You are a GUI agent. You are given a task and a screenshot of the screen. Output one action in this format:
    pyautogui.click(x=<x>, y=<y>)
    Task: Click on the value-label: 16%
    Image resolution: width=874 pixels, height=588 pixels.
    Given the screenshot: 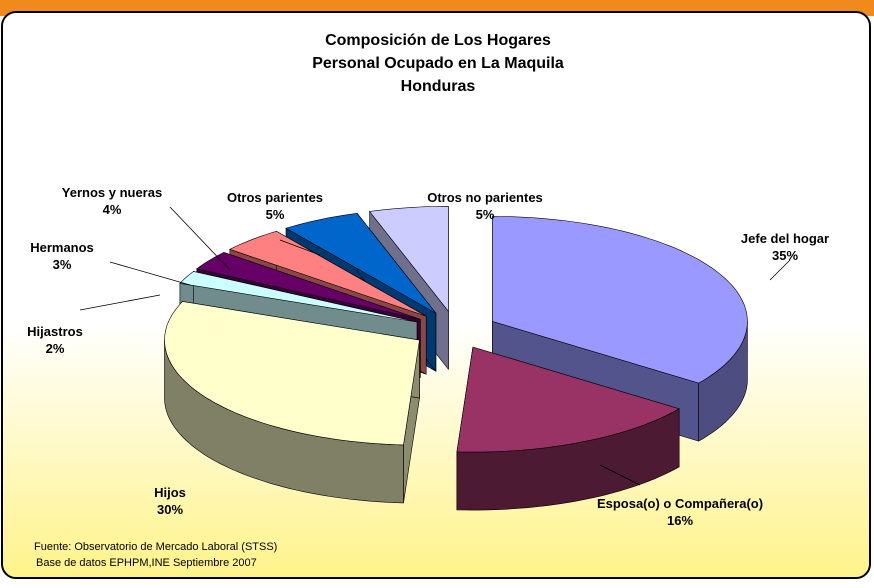 What is the action you would take?
    pyautogui.click(x=680, y=520)
    